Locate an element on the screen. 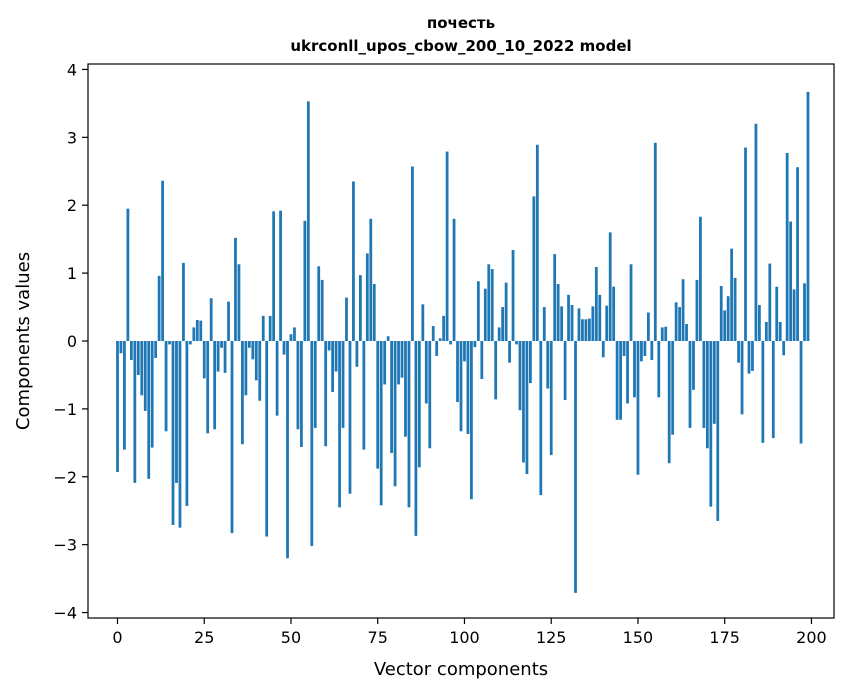  x-axis-ticks: 0 25 50 75 100 125 150 175 200 is located at coordinates (469, 632).